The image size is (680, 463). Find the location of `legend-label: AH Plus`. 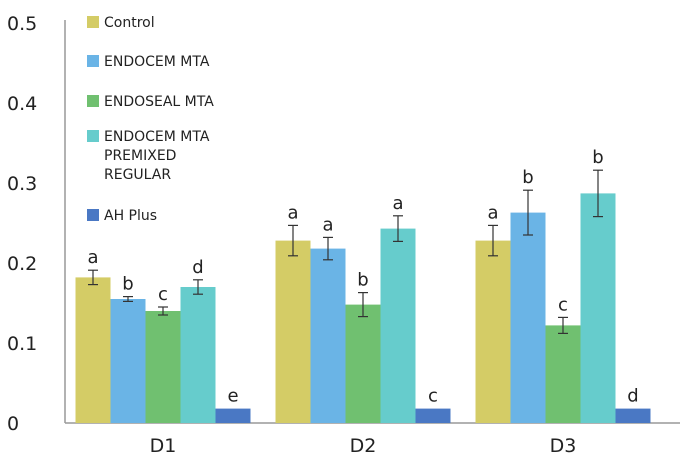

legend-label: AH Plus is located at coordinates (130, 216).